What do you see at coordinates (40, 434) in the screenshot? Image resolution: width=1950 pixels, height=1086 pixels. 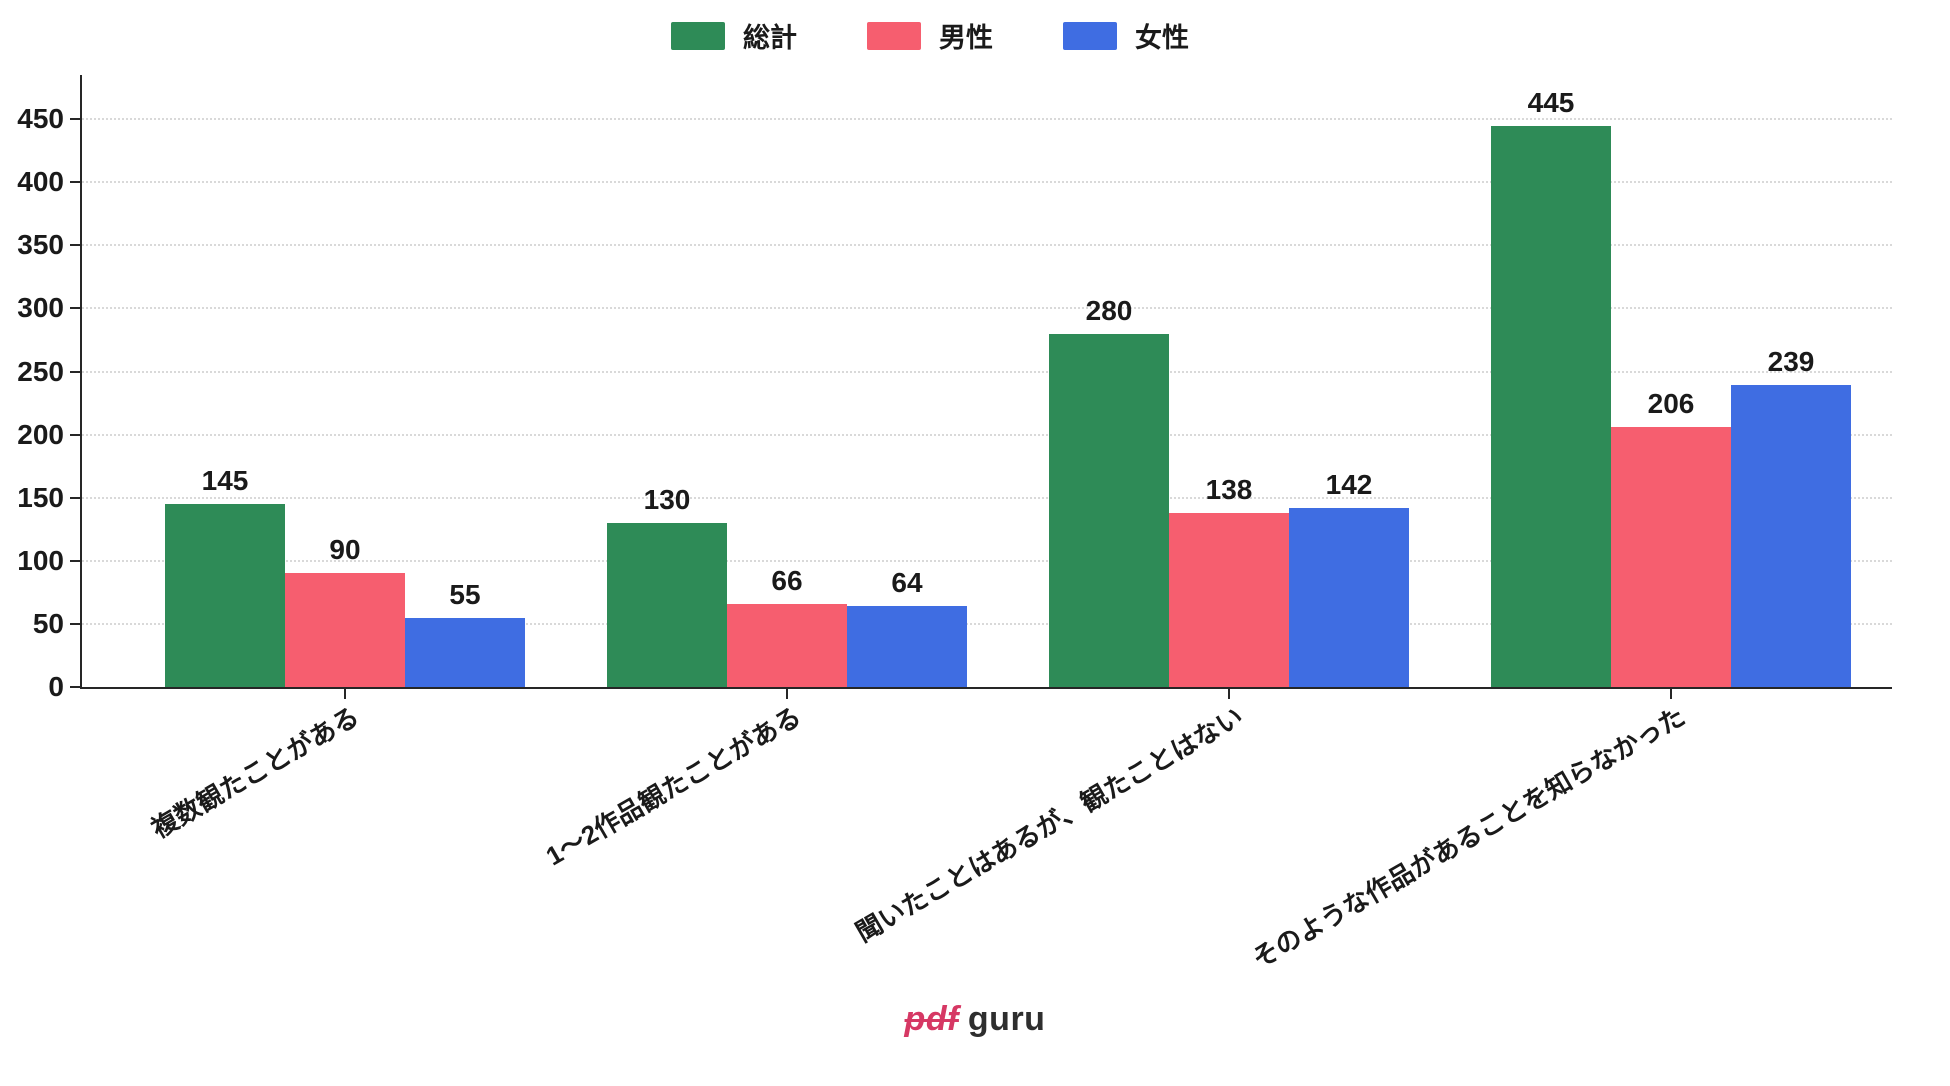 I see `y-tick-label: 200` at bounding box center [40, 434].